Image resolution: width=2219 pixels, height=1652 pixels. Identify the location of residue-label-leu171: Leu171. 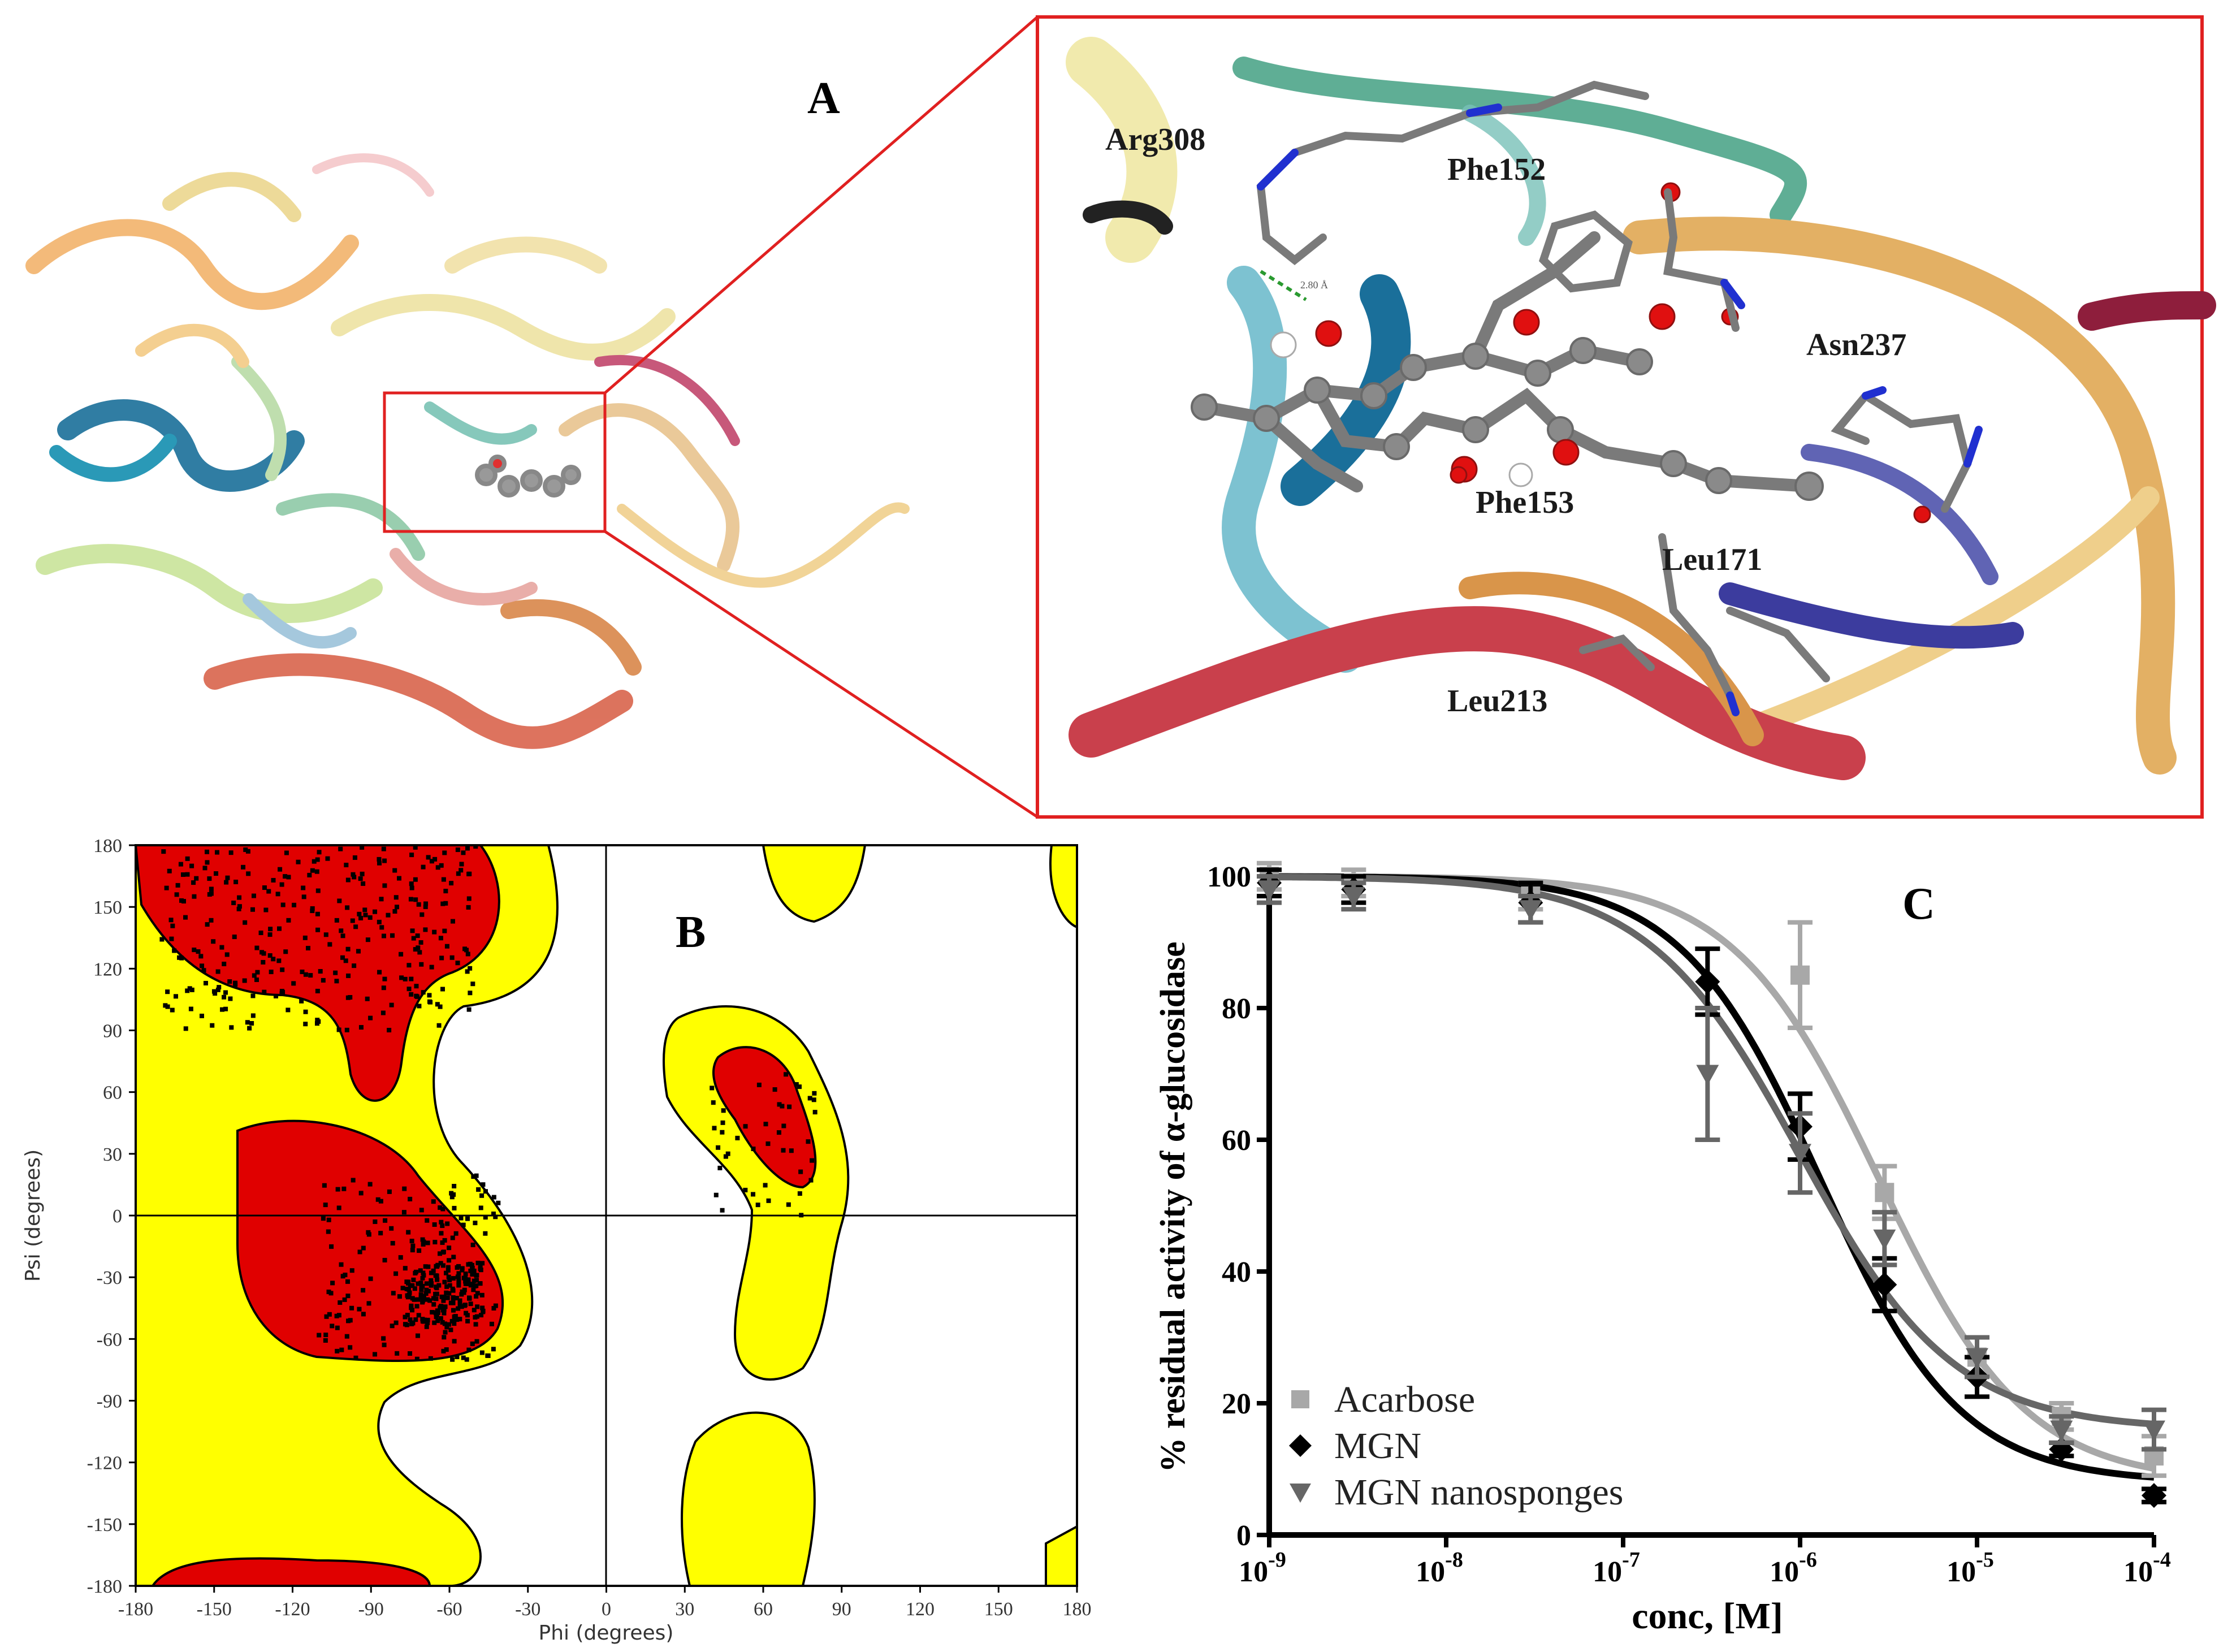
(1712, 559).